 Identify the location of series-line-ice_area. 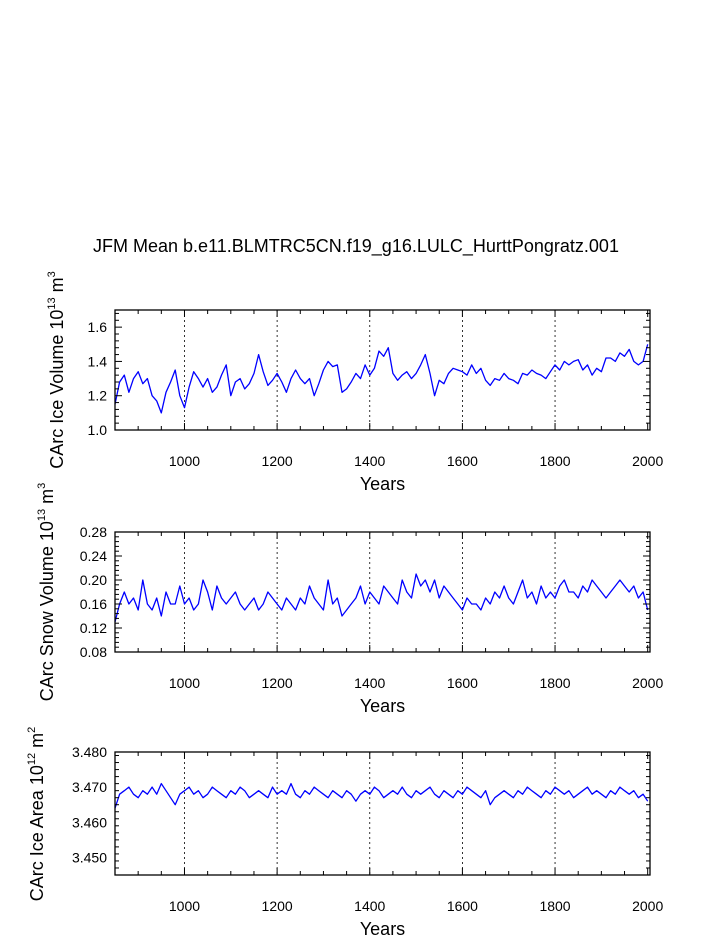
(381, 795).